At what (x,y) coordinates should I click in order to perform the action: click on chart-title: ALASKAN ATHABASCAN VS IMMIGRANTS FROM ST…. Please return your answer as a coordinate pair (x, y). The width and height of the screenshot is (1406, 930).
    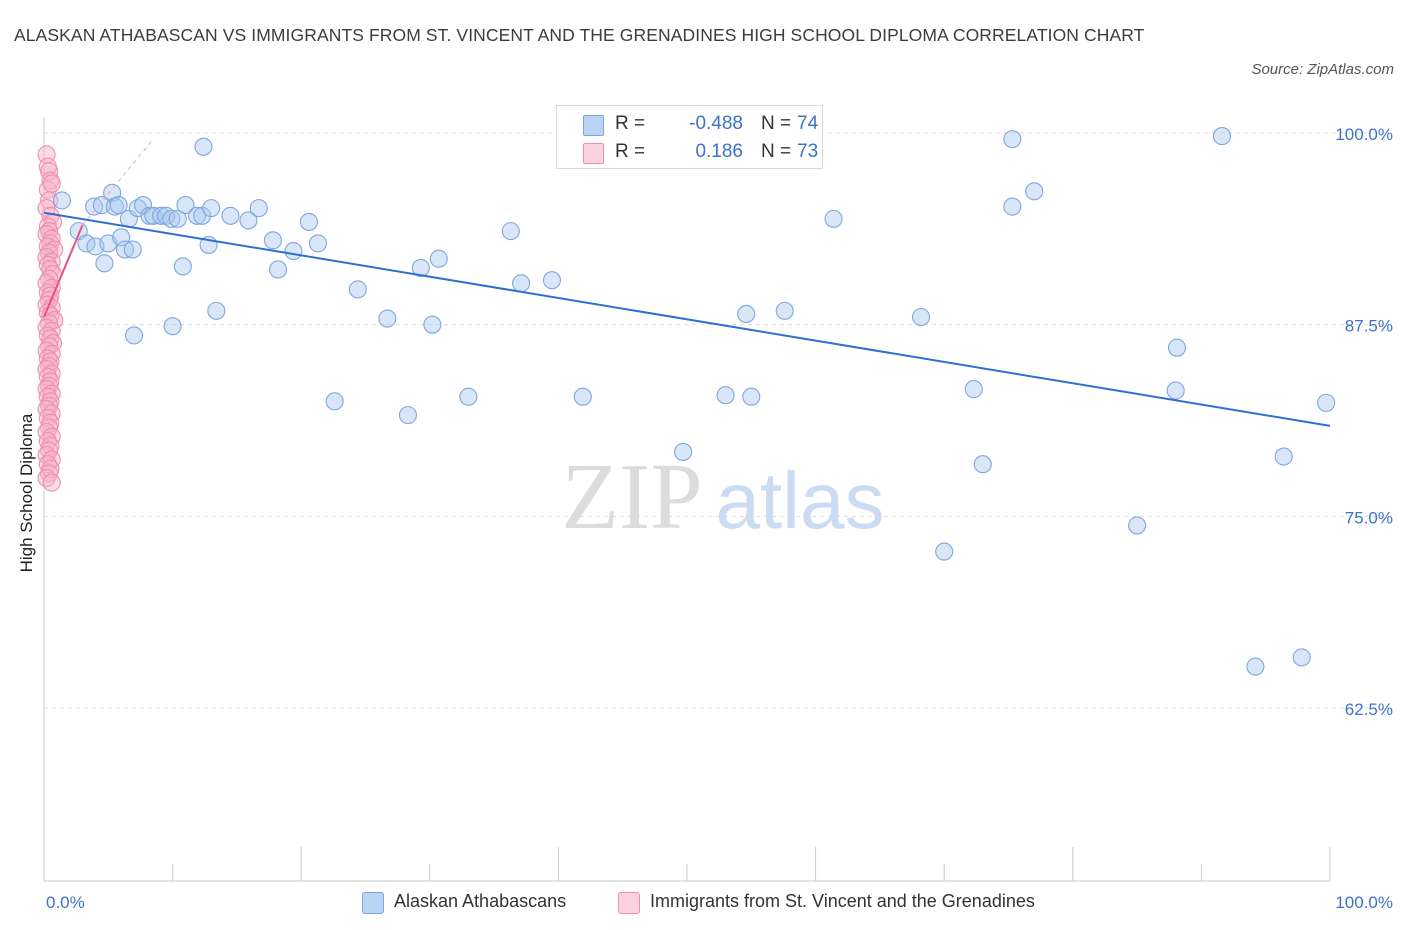
    Looking at the image, I should click on (579, 35).